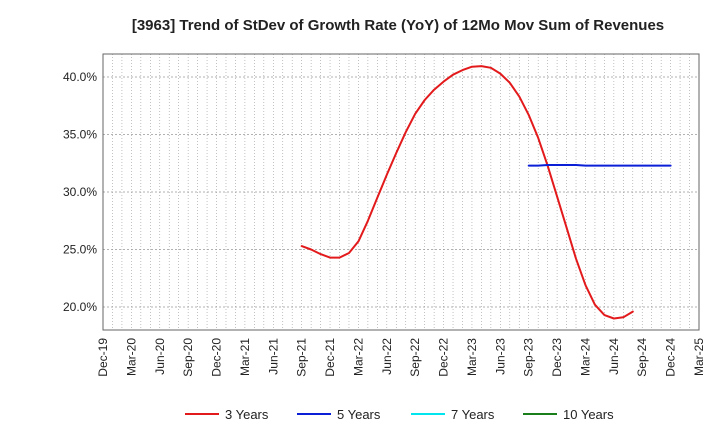 The image size is (720, 440). Describe the element at coordinates (473, 414) in the screenshot. I see `legend-label: 7 Years` at that location.